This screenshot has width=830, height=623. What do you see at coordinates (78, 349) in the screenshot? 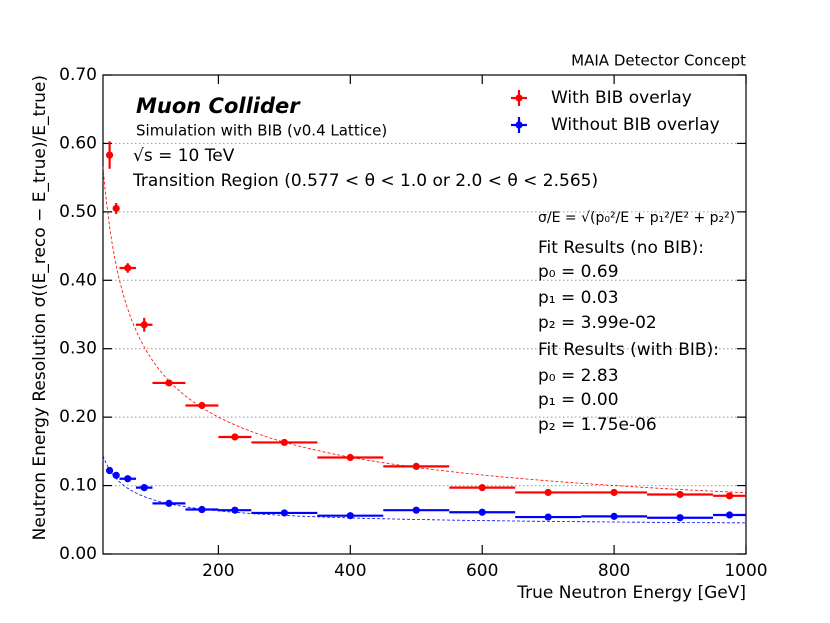
I see `y-tick-label: 0.30` at bounding box center [78, 349].